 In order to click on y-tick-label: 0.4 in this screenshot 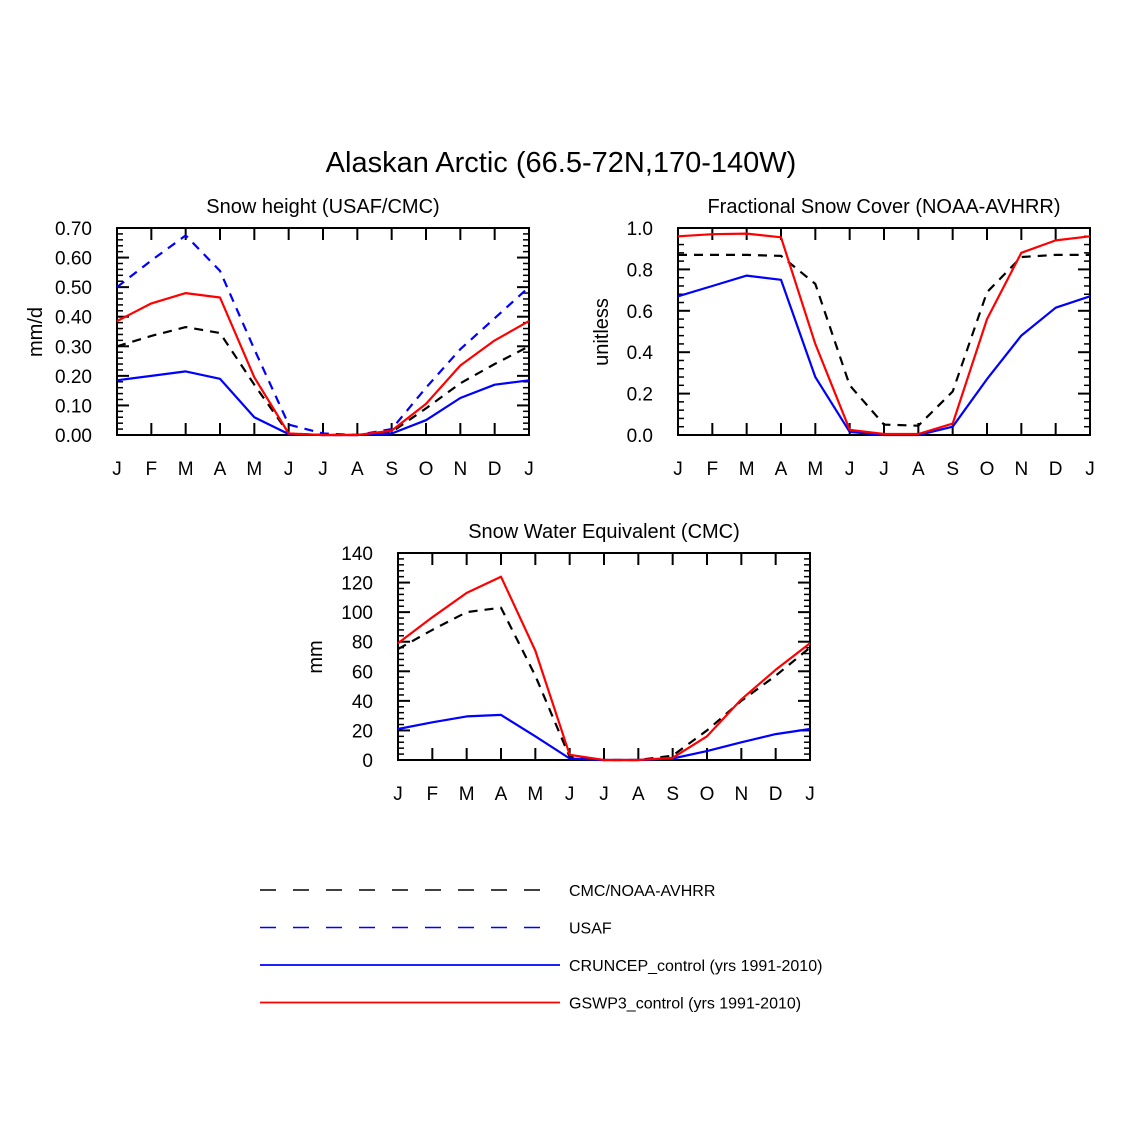, I will do `click(640, 353)`.